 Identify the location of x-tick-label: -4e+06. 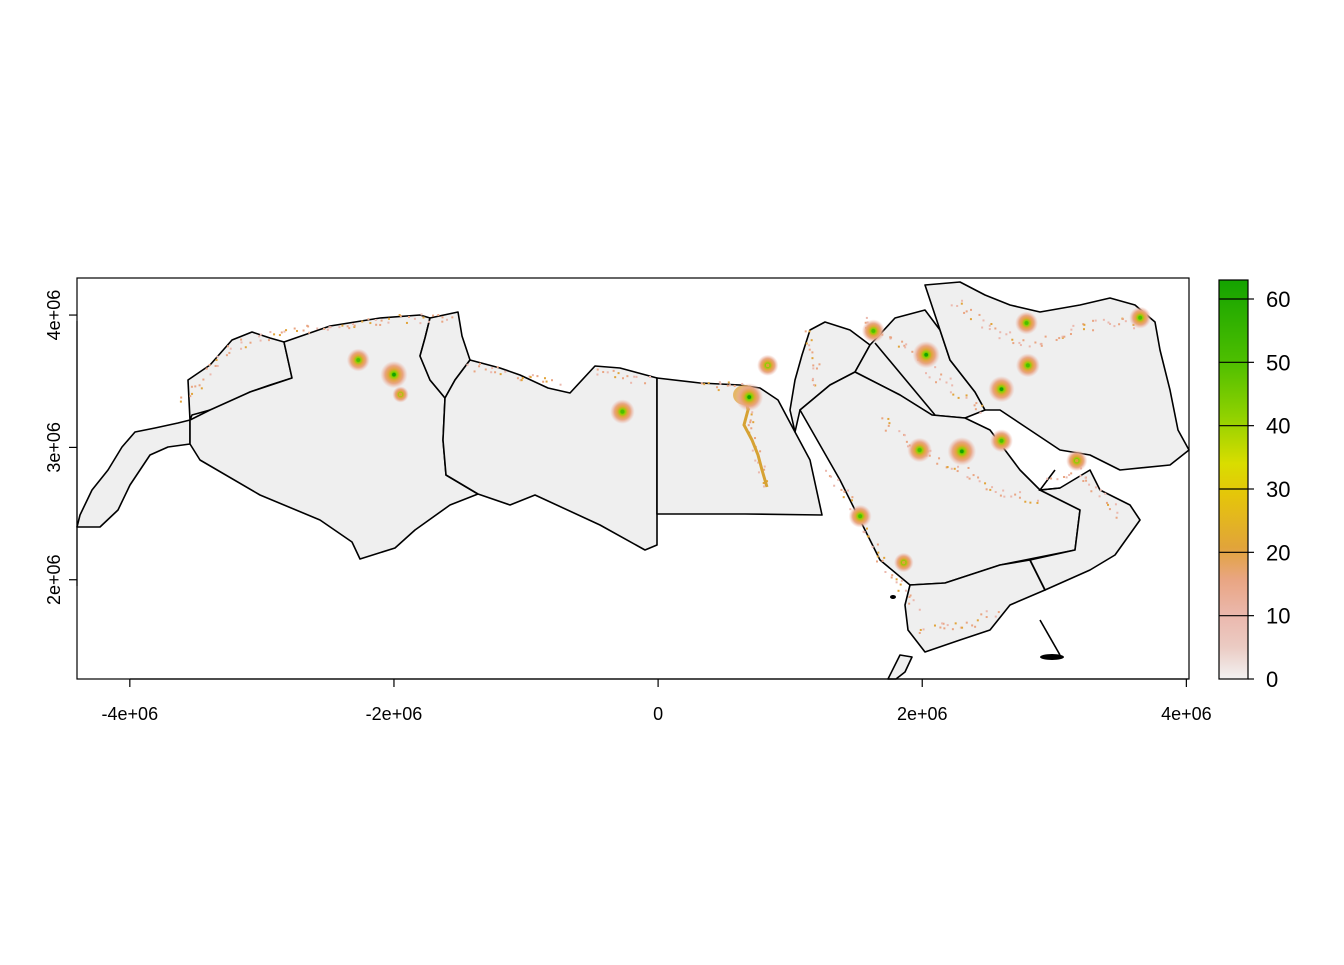
(130, 714).